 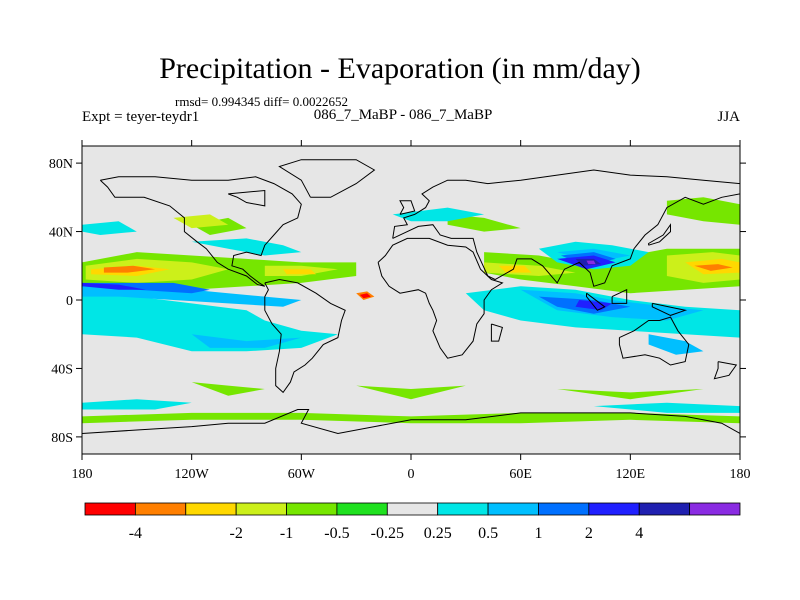 What do you see at coordinates (235, 533) in the screenshot?
I see `colorbar-label: -2` at bounding box center [235, 533].